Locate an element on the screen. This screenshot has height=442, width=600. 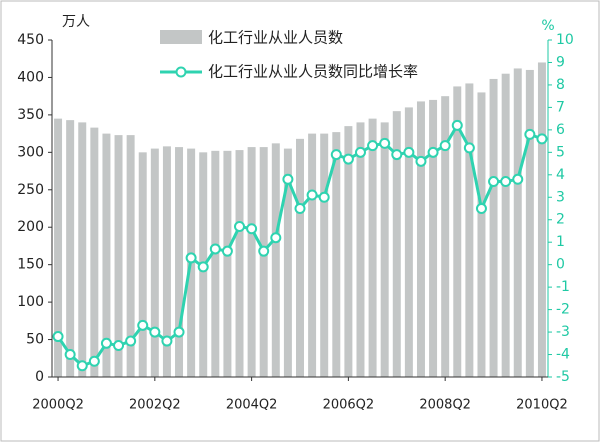
y-axis-label: 万人 is located at coordinates (76, 22).